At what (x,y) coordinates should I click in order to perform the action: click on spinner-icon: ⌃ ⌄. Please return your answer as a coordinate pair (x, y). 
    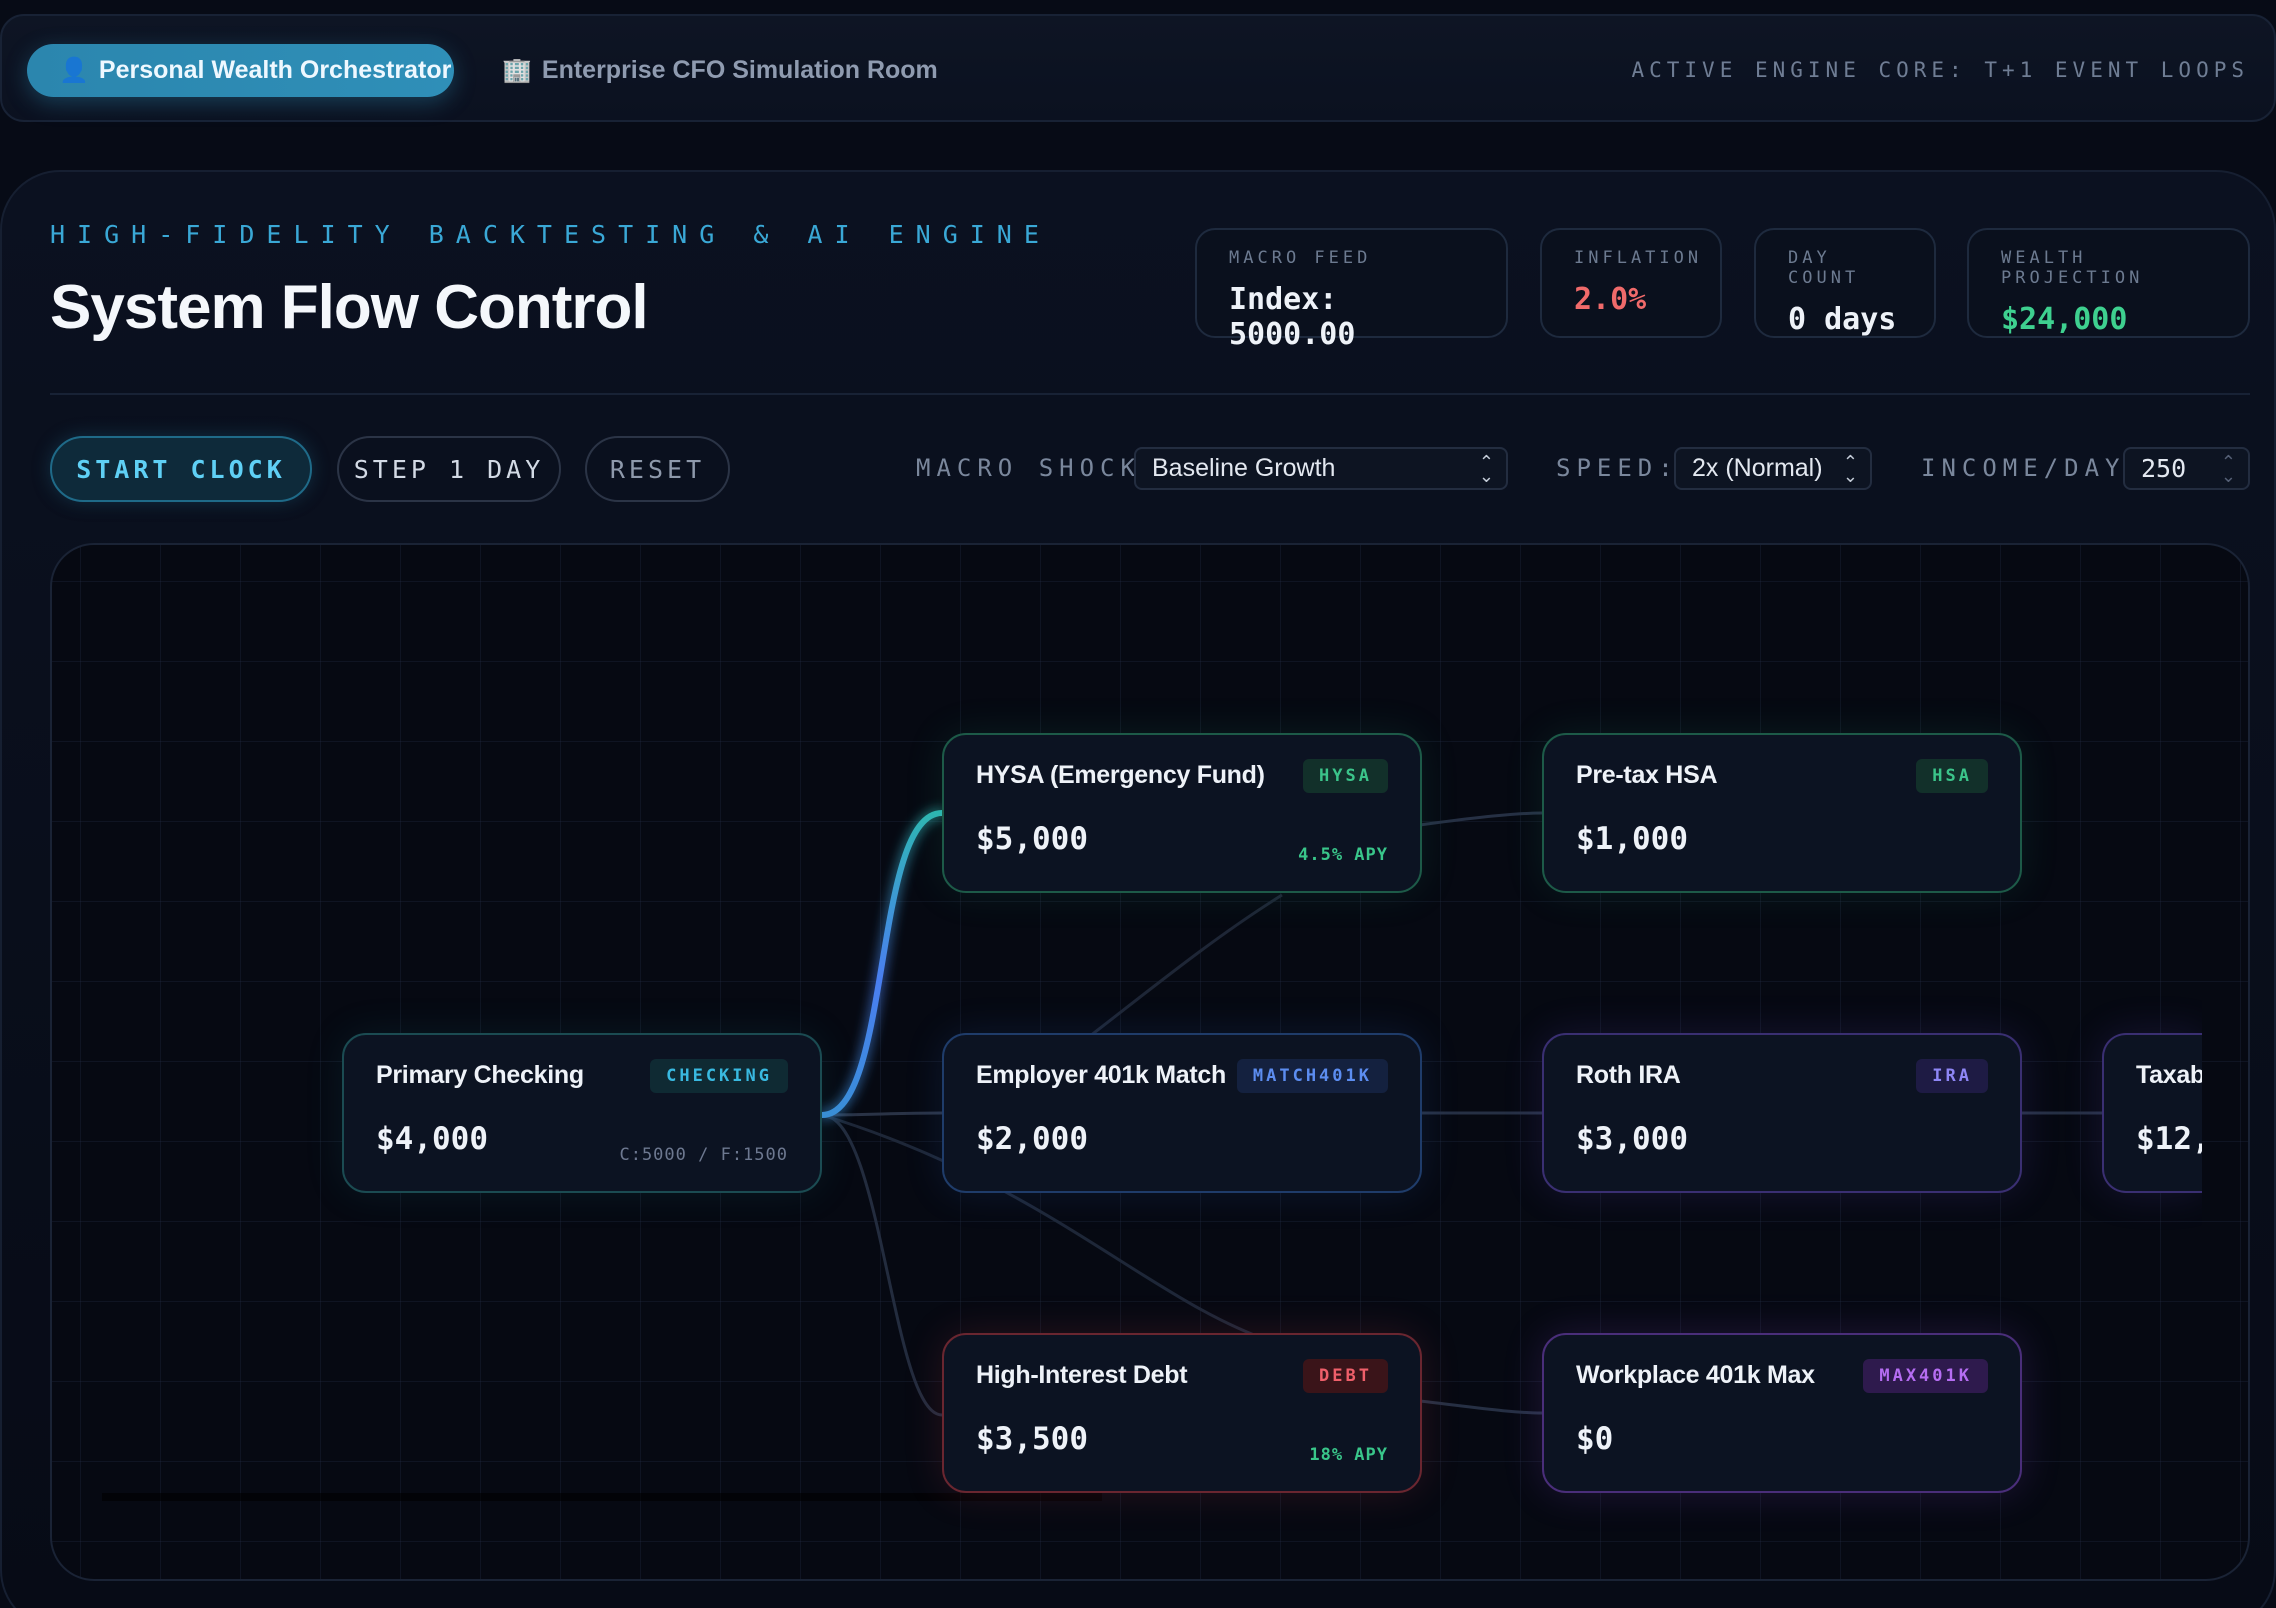
    Looking at the image, I should click on (2228, 469).